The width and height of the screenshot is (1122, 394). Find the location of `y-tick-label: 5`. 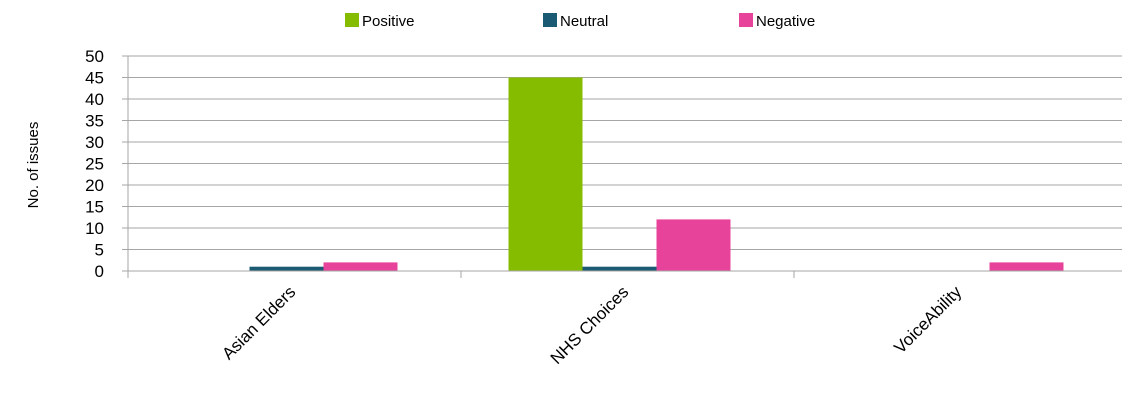

y-tick-label: 5 is located at coordinates (99, 250).